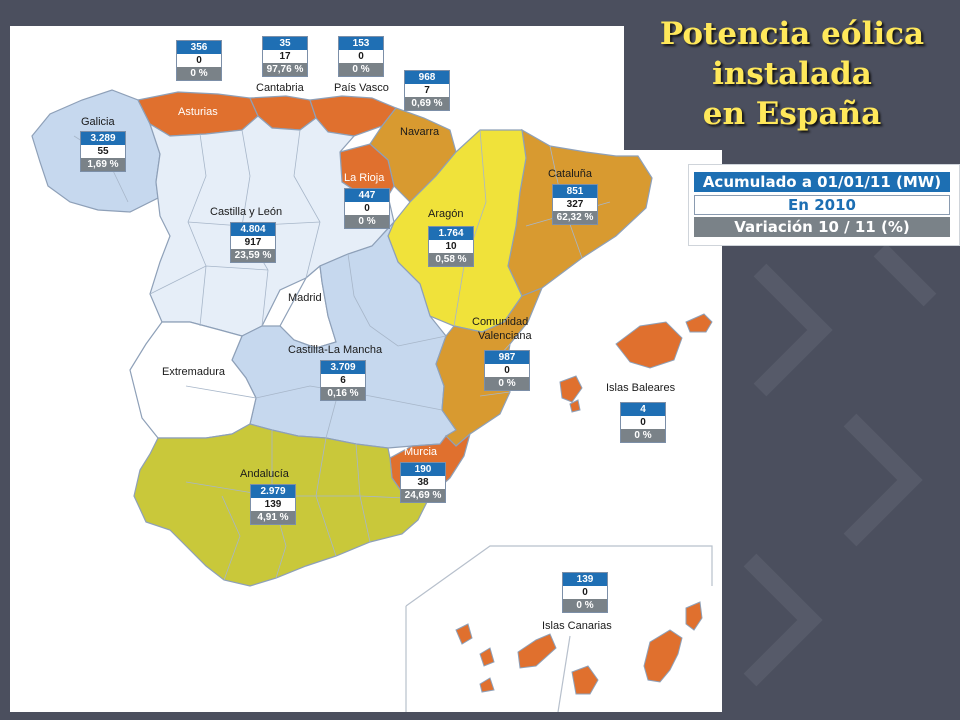  Describe the element at coordinates (427, 77) in the screenshot. I see `accumulated-value: 968` at that location.